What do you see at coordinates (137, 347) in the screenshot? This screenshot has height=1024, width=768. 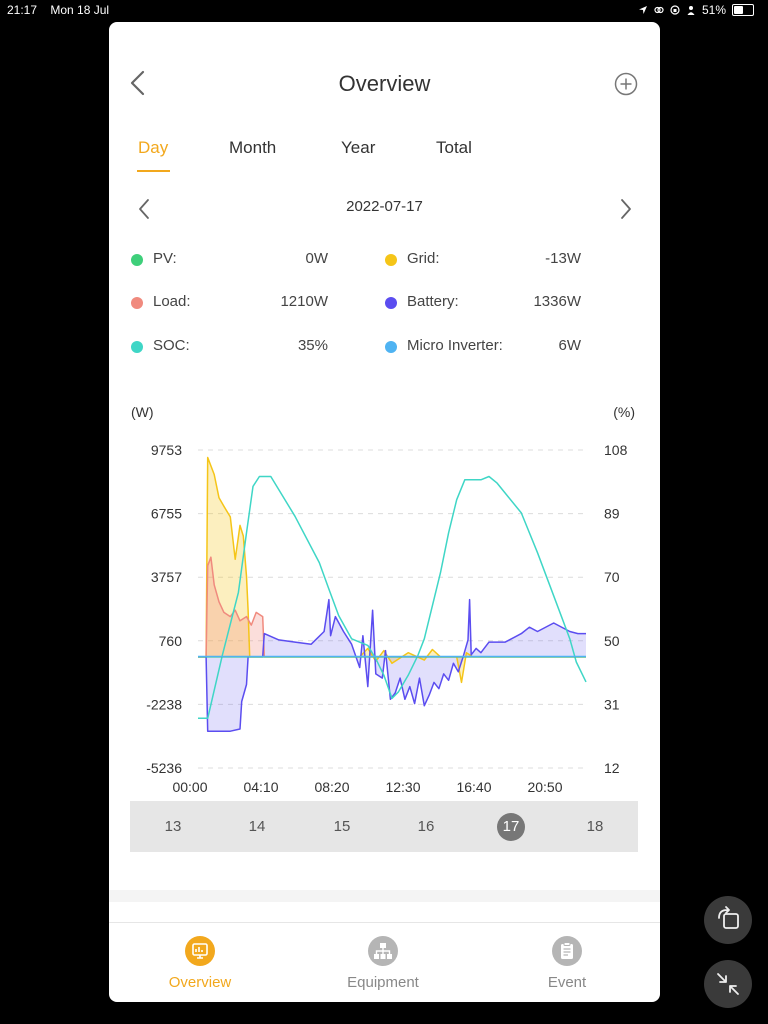 I see `soc-color-dot` at bounding box center [137, 347].